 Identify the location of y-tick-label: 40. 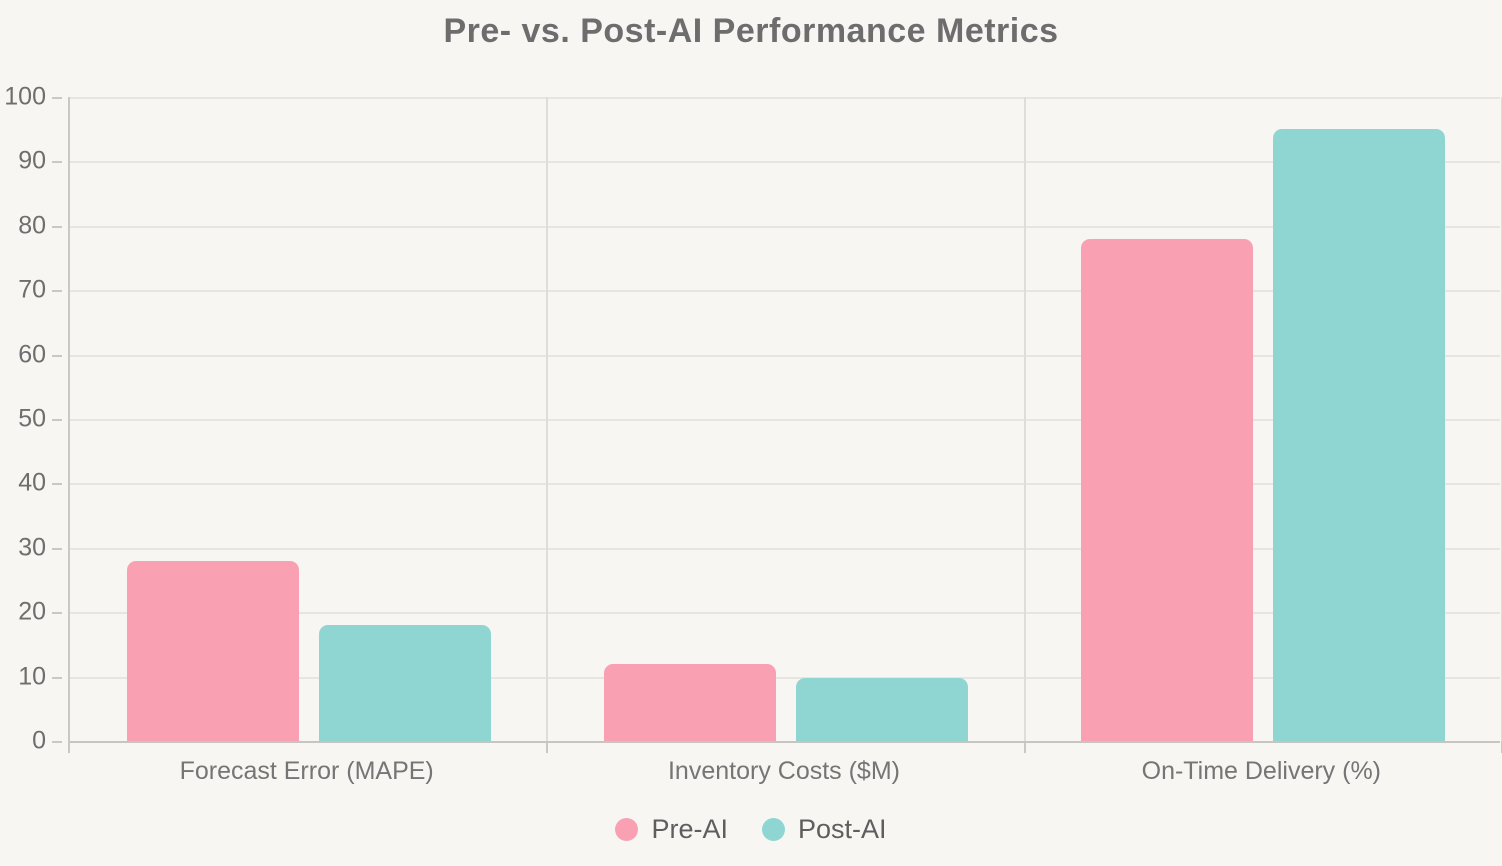
(32, 482).